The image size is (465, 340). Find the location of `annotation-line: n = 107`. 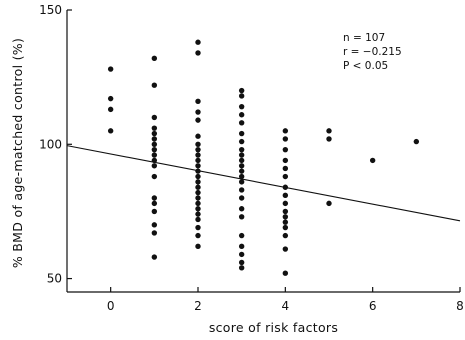

annotation-line: n = 107 is located at coordinates (364, 38).